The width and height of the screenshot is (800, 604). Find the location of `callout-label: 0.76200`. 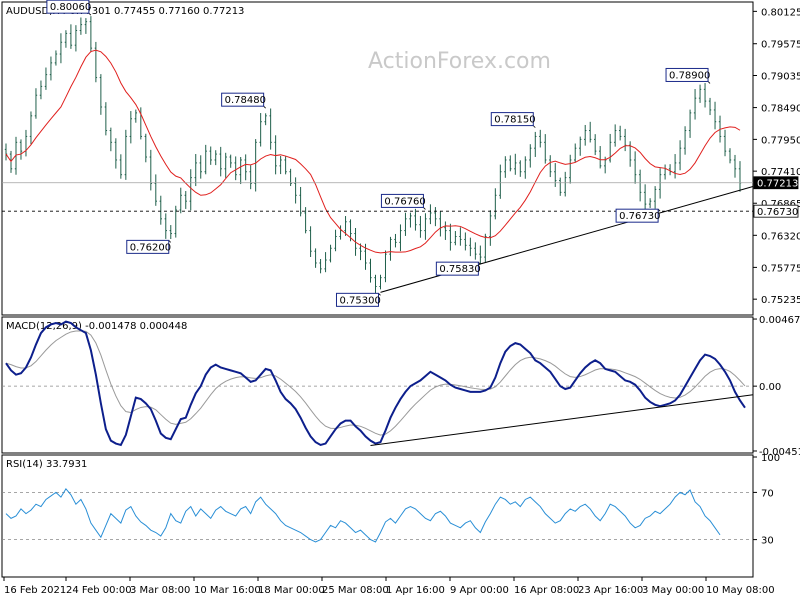

callout-label: 0.76200 is located at coordinates (150, 247).